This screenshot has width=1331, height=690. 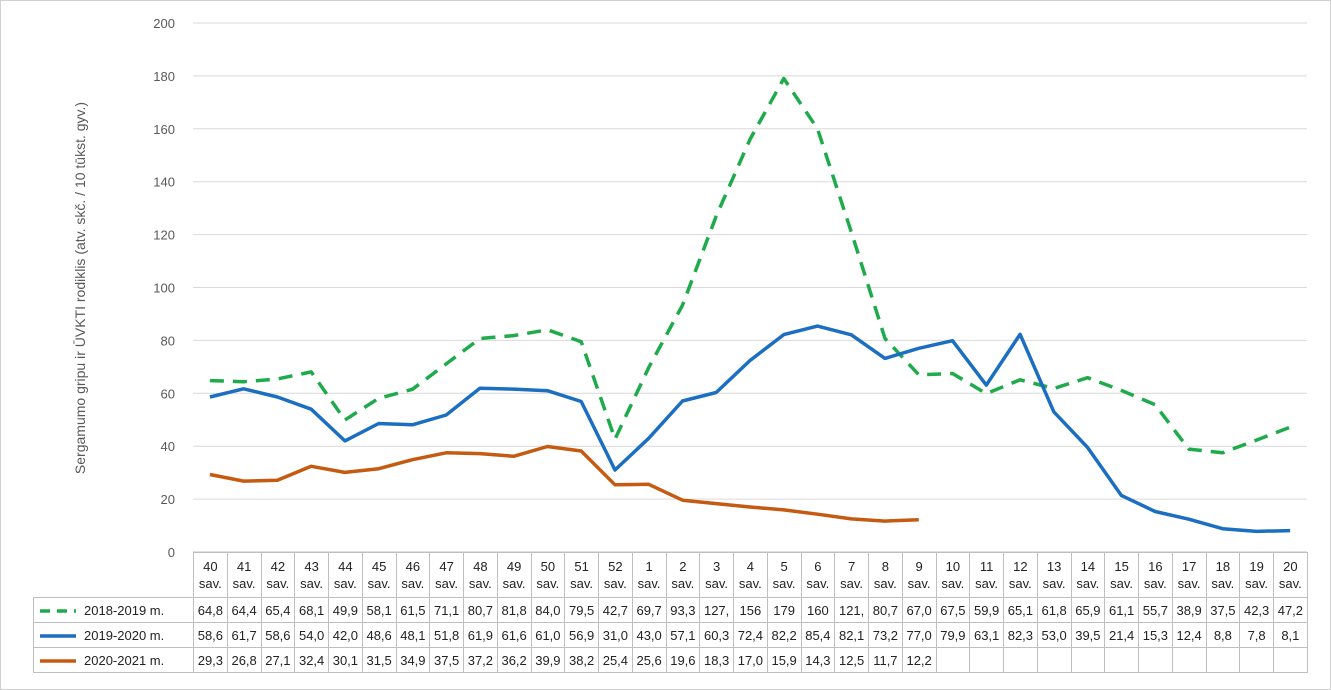 I want to click on data-label: 63,1, so click(x=986, y=635).